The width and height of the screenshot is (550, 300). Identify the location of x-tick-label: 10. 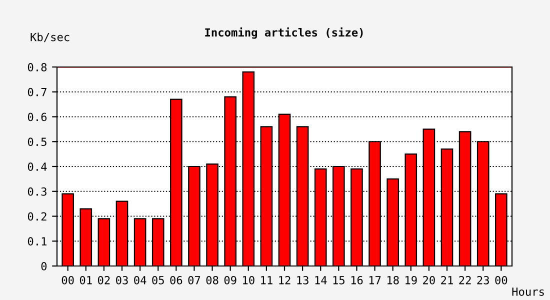
(248, 280).